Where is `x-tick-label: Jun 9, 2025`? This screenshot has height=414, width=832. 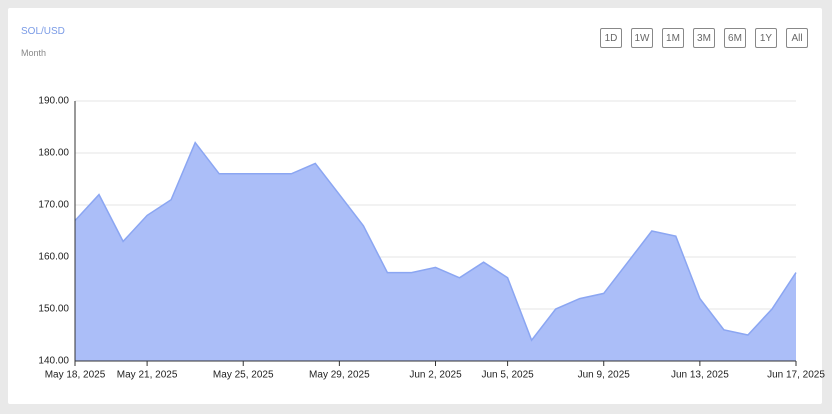
x-tick-label: Jun 9, 2025 is located at coordinates (604, 375).